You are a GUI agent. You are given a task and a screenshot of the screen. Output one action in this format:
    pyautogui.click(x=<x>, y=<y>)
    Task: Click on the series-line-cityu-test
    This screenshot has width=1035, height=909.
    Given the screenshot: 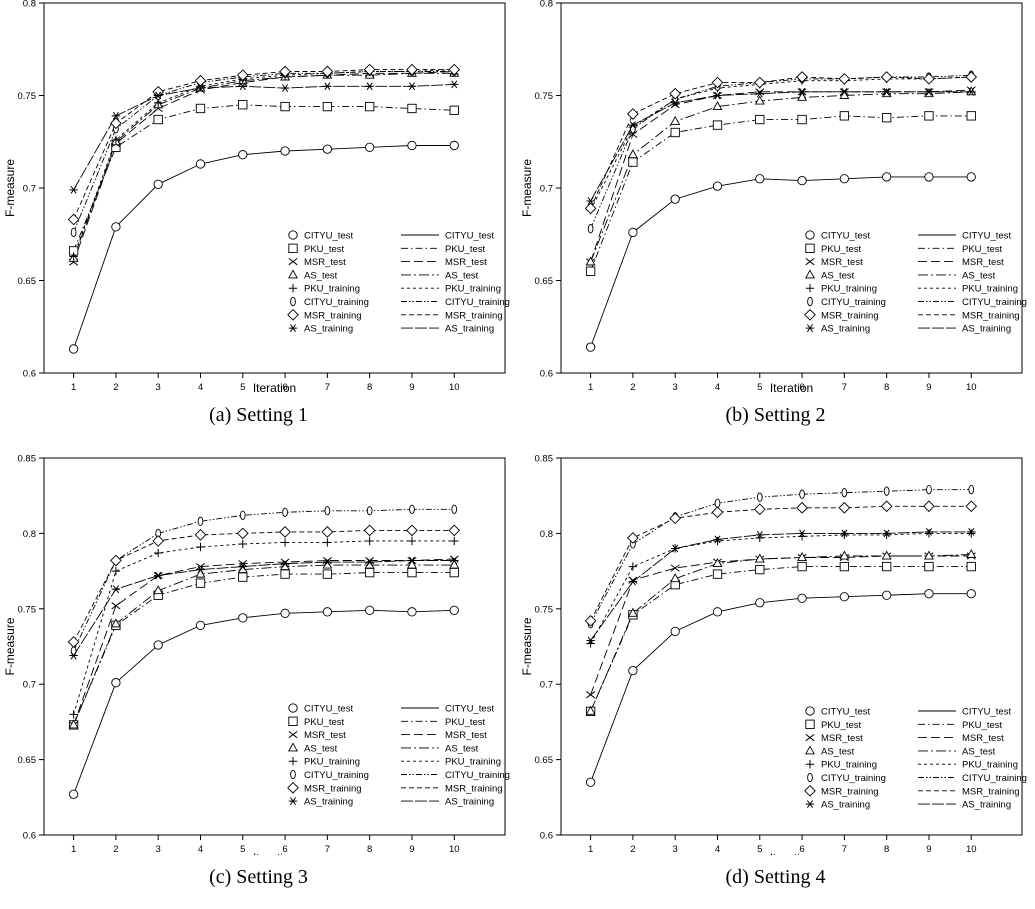 What is the action you would take?
    pyautogui.click(x=264, y=247)
    